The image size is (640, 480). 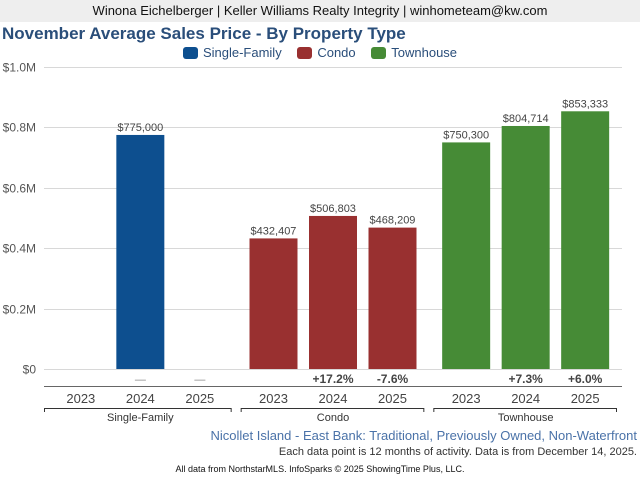 What do you see at coordinates (190, 52) in the screenshot?
I see `legend-swatch-single-family` at bounding box center [190, 52].